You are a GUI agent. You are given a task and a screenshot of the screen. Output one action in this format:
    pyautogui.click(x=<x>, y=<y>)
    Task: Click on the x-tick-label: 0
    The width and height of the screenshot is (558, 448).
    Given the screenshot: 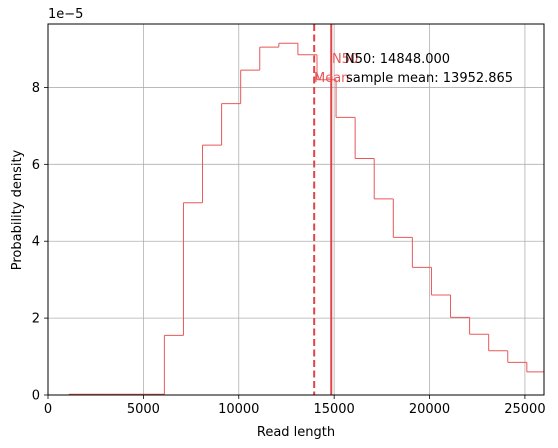 What is the action you would take?
    pyautogui.click(x=48, y=409)
    